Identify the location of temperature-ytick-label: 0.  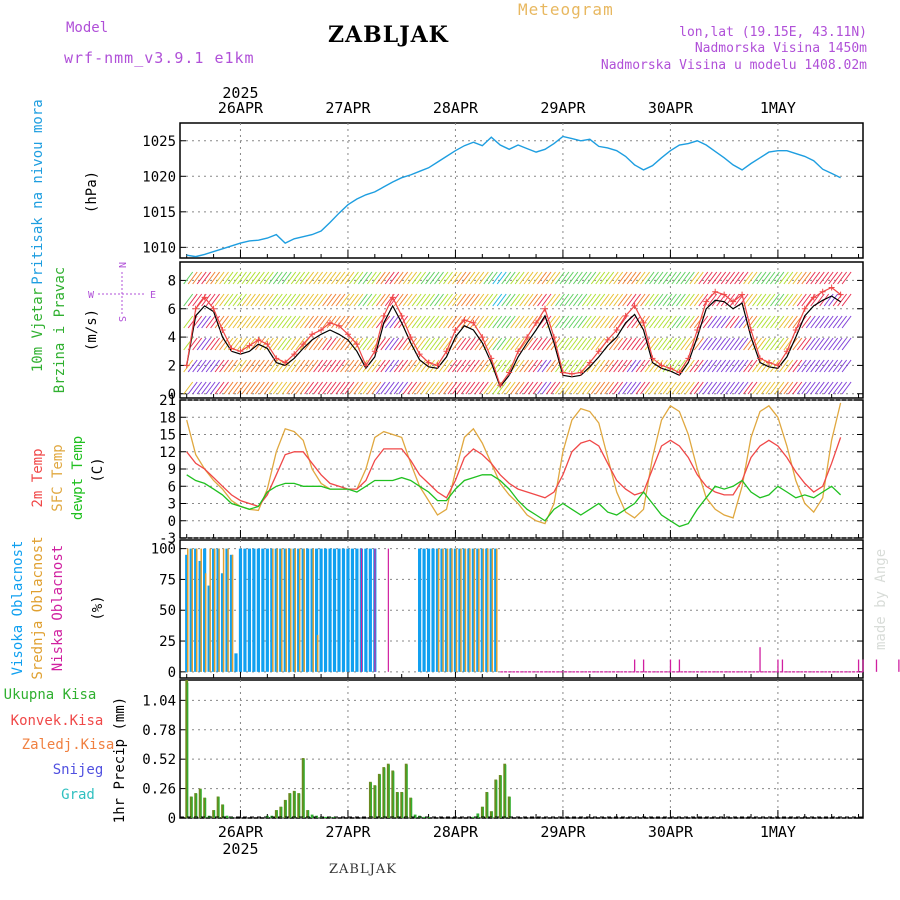
(172, 522).